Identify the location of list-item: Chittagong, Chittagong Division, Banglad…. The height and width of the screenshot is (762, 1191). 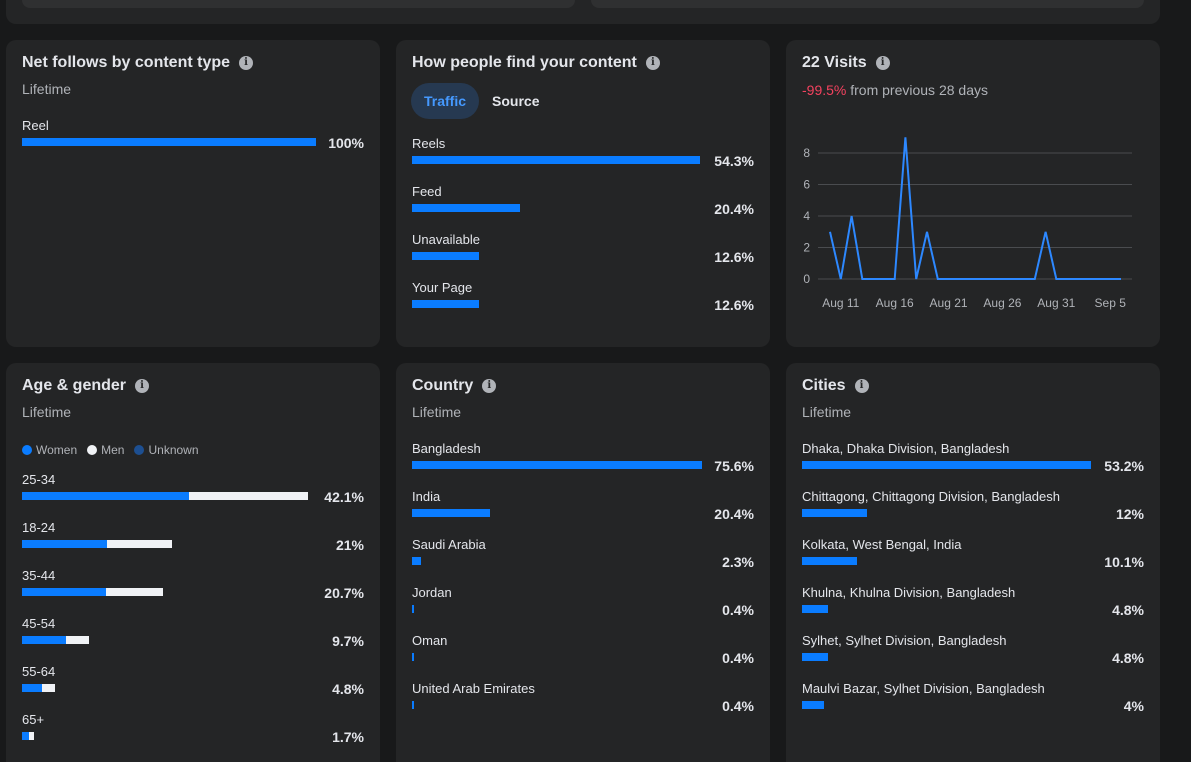
(973, 513).